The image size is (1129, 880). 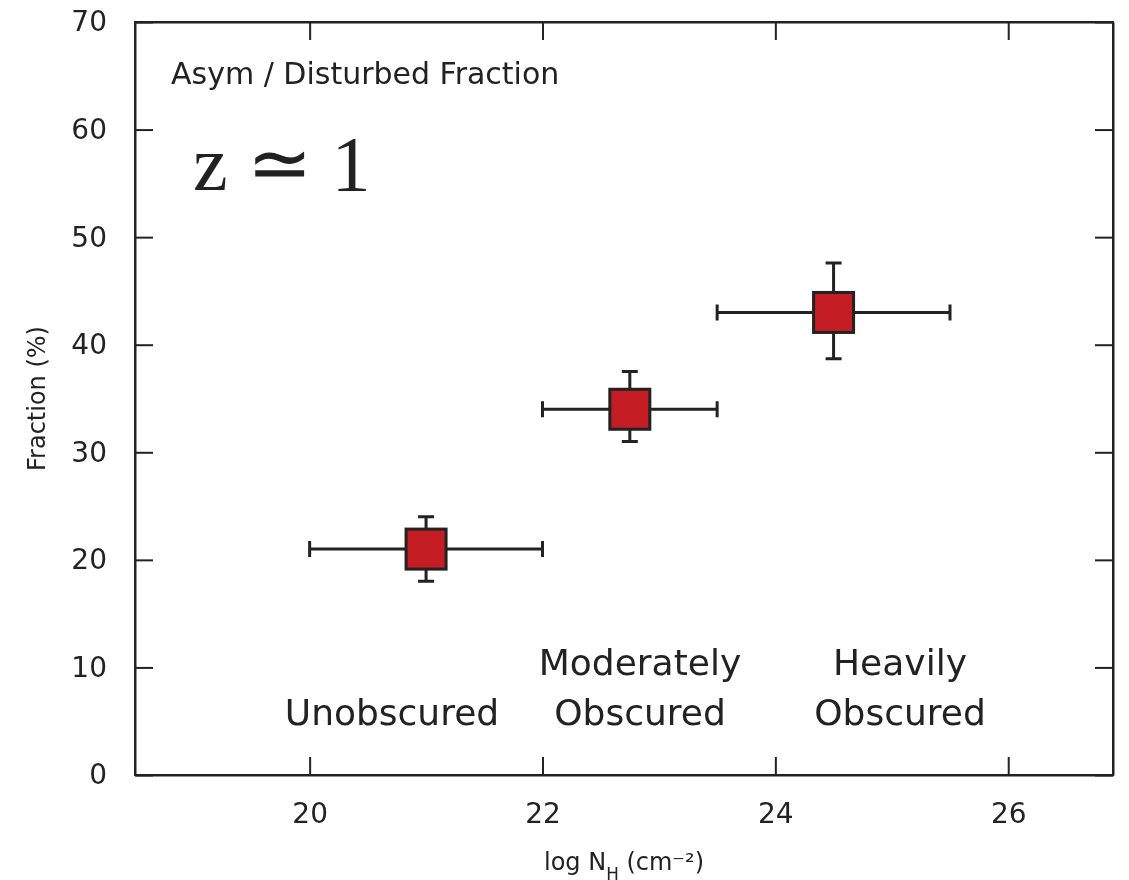 What do you see at coordinates (1008, 813) in the screenshot?
I see `x-tick-label: 26` at bounding box center [1008, 813].